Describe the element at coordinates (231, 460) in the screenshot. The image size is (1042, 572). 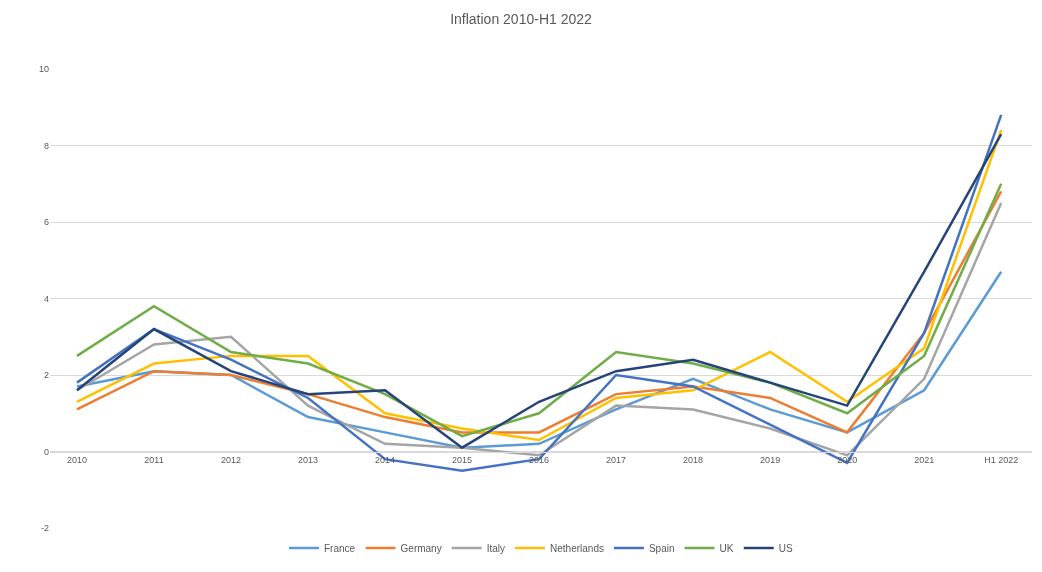
I see `x-tick-label: 2012` at that location.